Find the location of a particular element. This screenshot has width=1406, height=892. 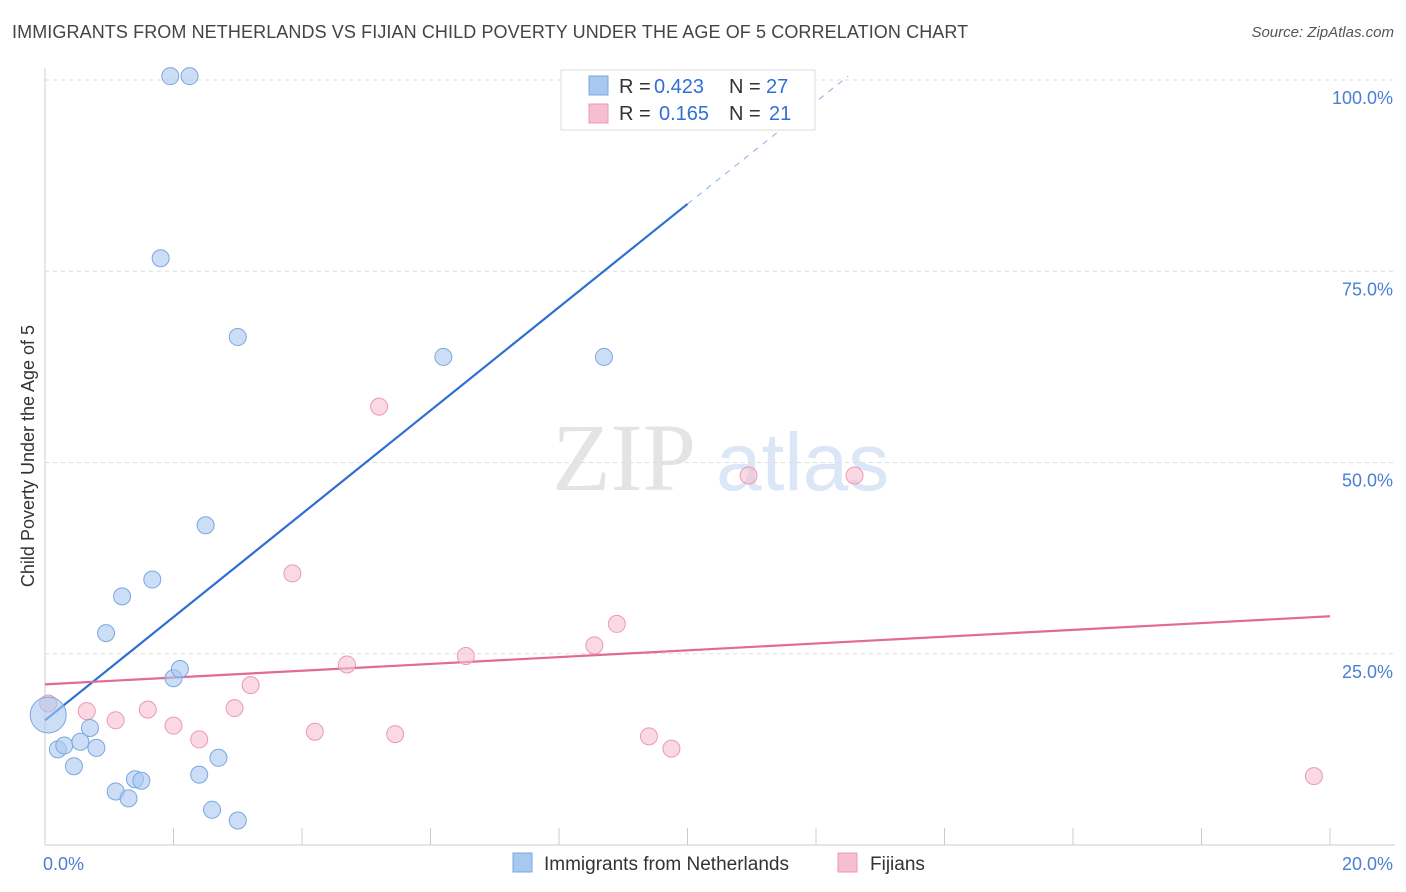

trend-line-fijians is located at coordinates (687, 650).